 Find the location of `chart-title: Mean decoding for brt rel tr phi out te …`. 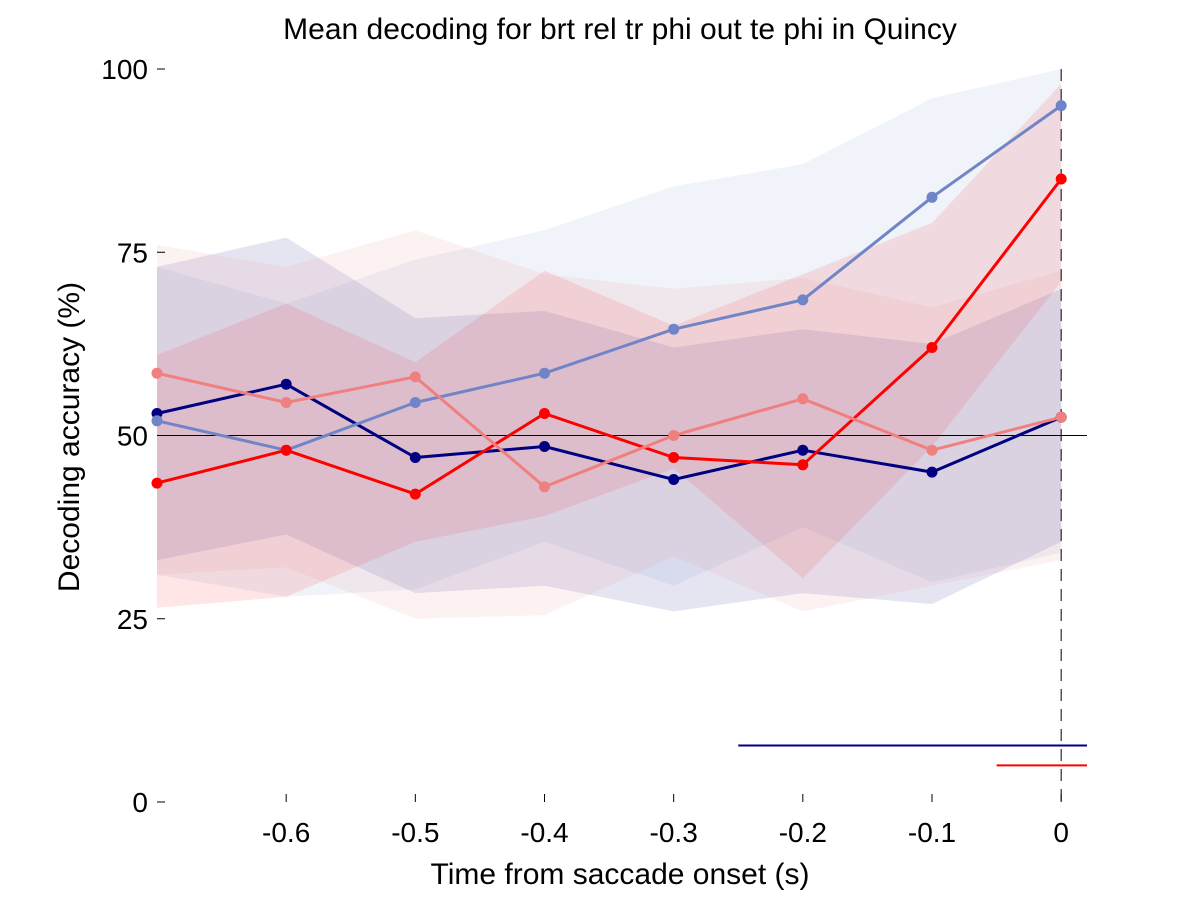

chart-title: Mean decoding for brt rel tr phi out te … is located at coordinates (620, 29).